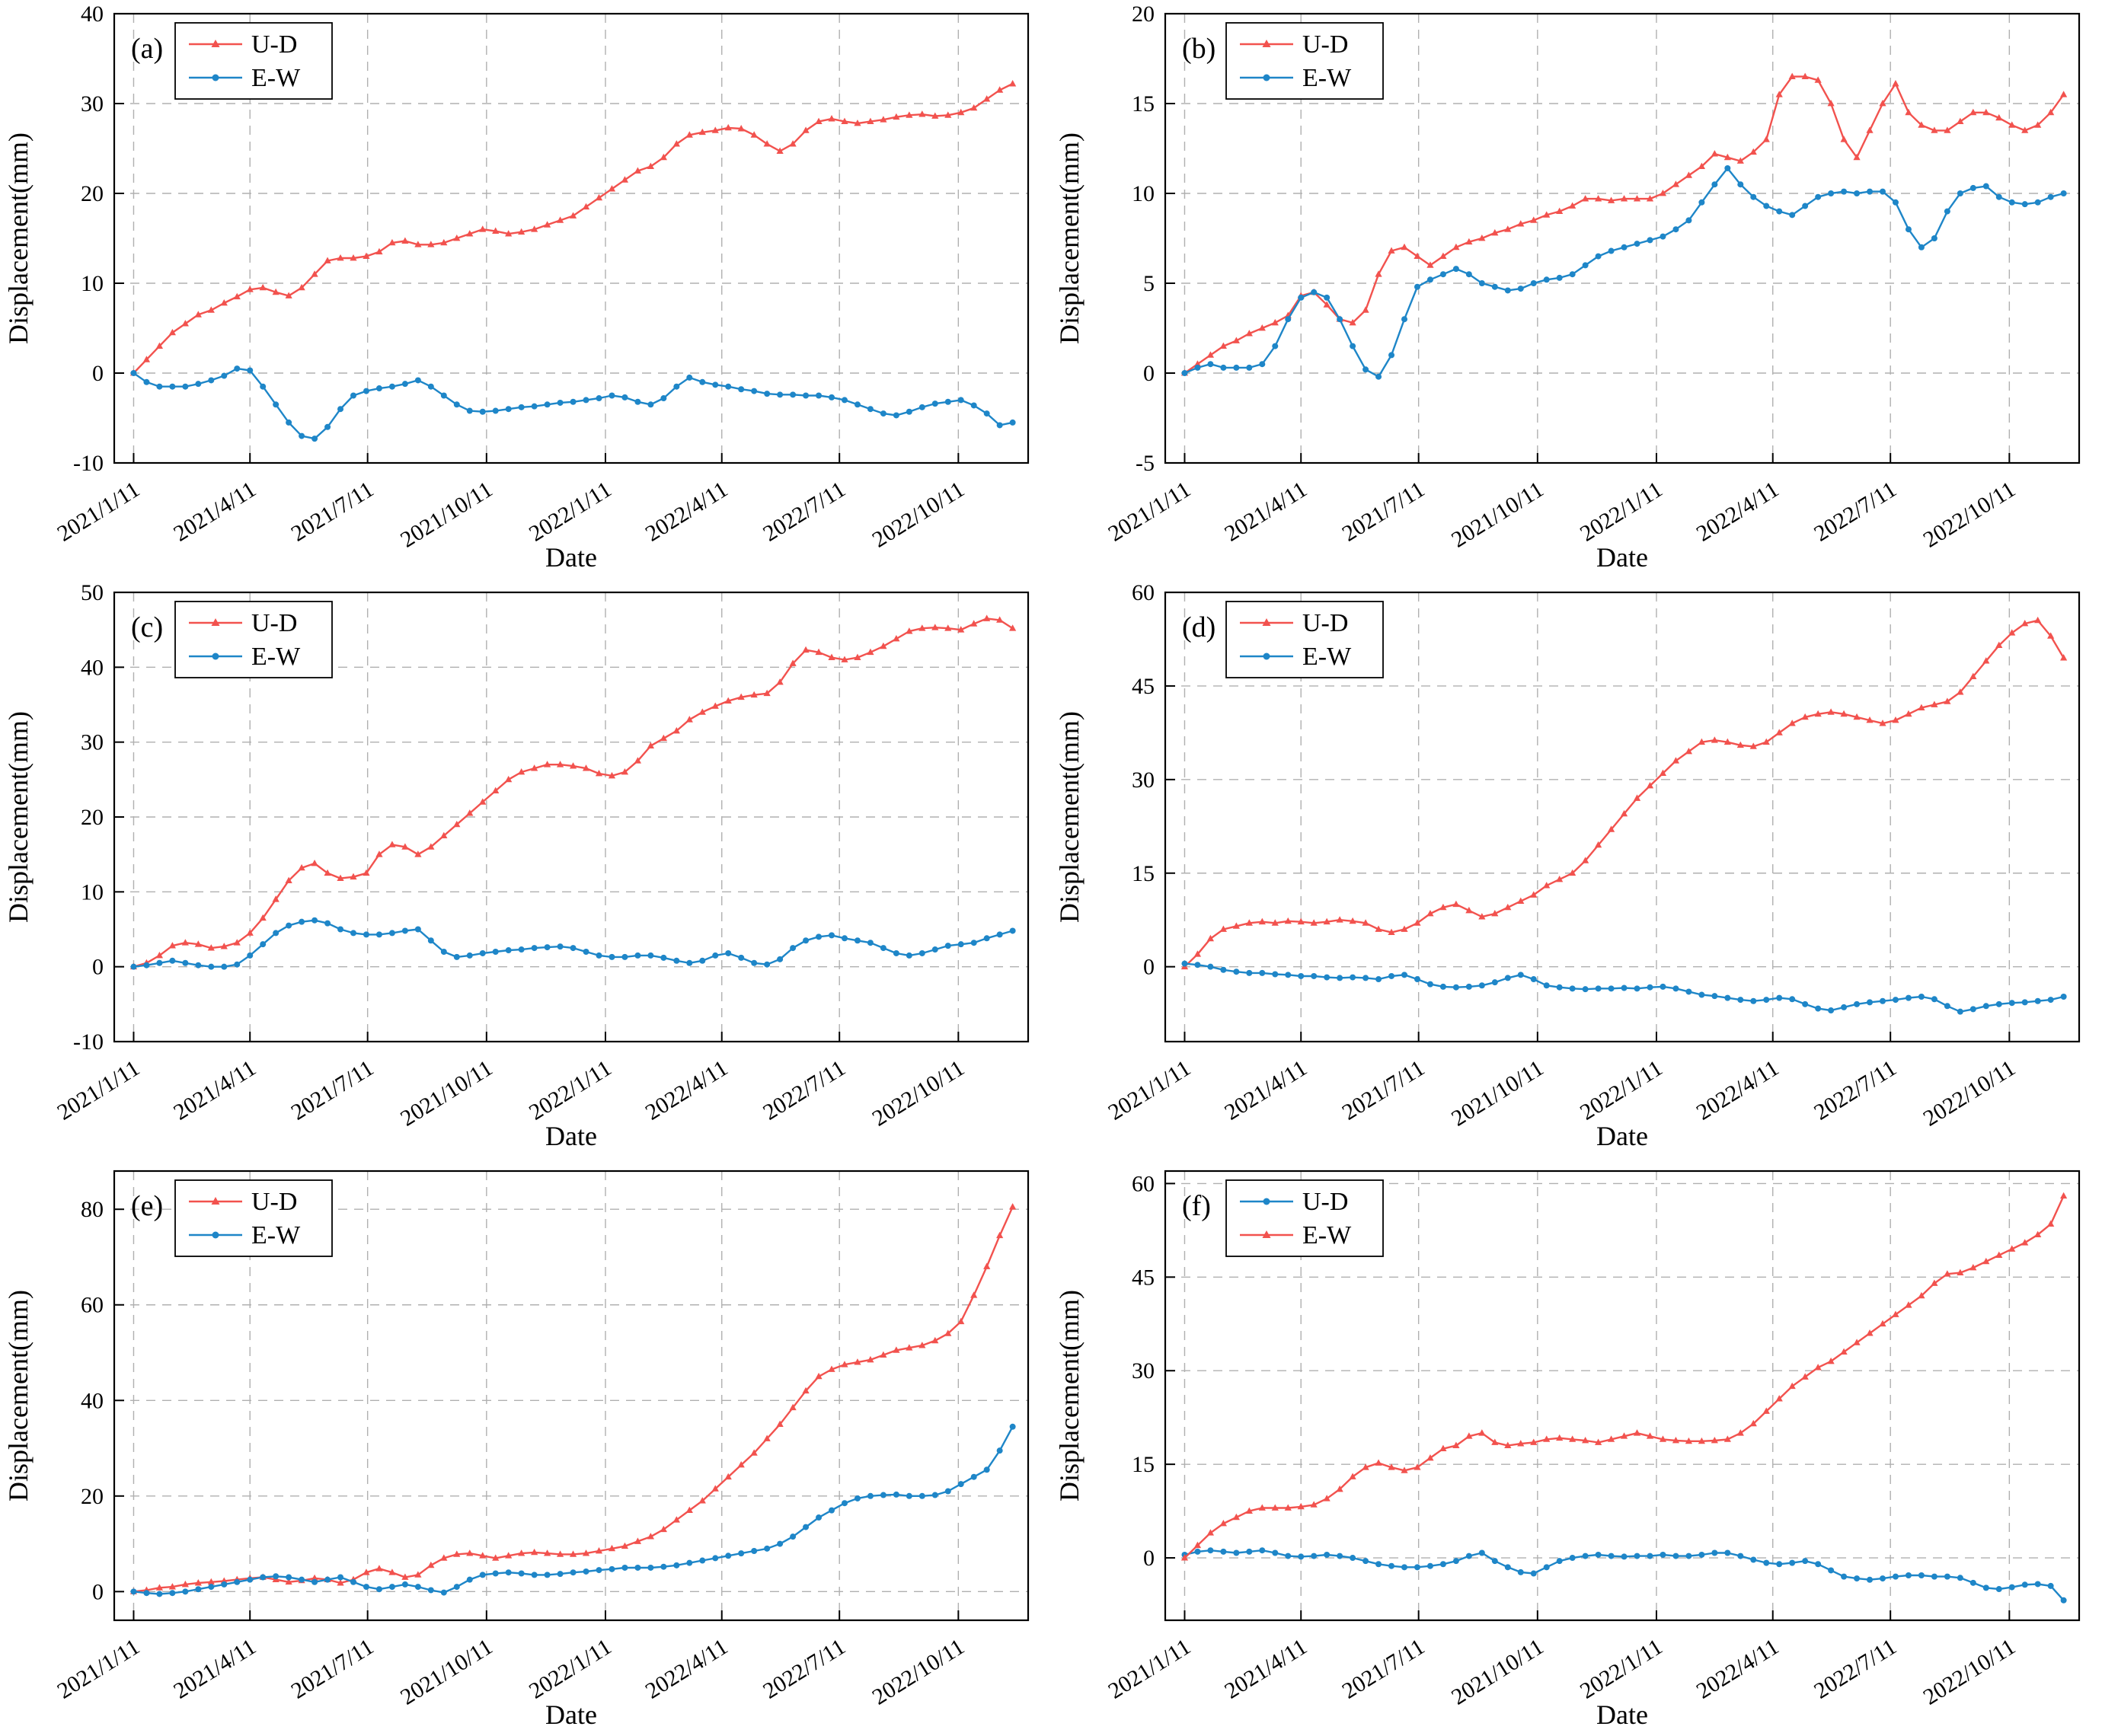 Image resolution: width=2102 pixels, height=1736 pixels. What do you see at coordinates (1143, 1277) in the screenshot?
I see `svg-text: 45` at bounding box center [1143, 1277].